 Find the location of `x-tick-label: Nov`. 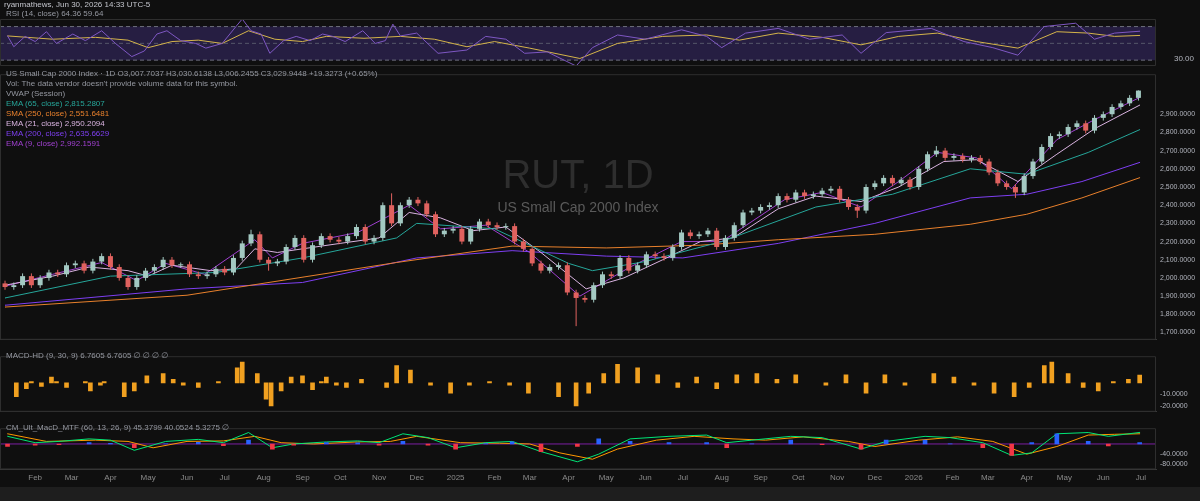

x-tick-label: Nov is located at coordinates (379, 478).